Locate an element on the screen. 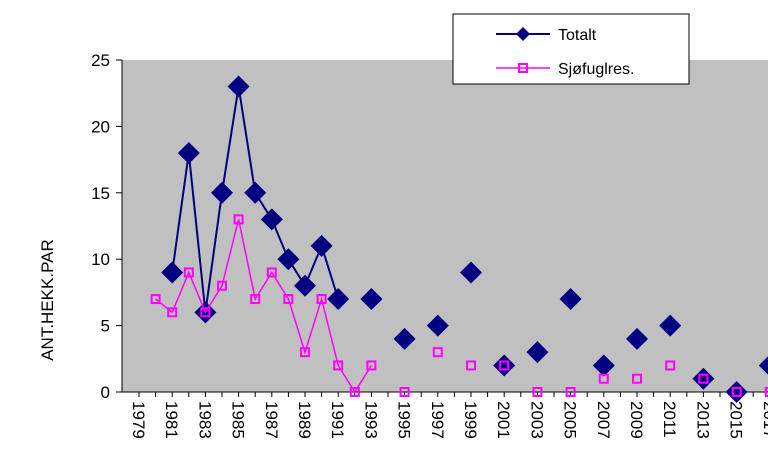 The width and height of the screenshot is (768, 452). legend: Totalt Sjøfuglres. is located at coordinates (571, 49).